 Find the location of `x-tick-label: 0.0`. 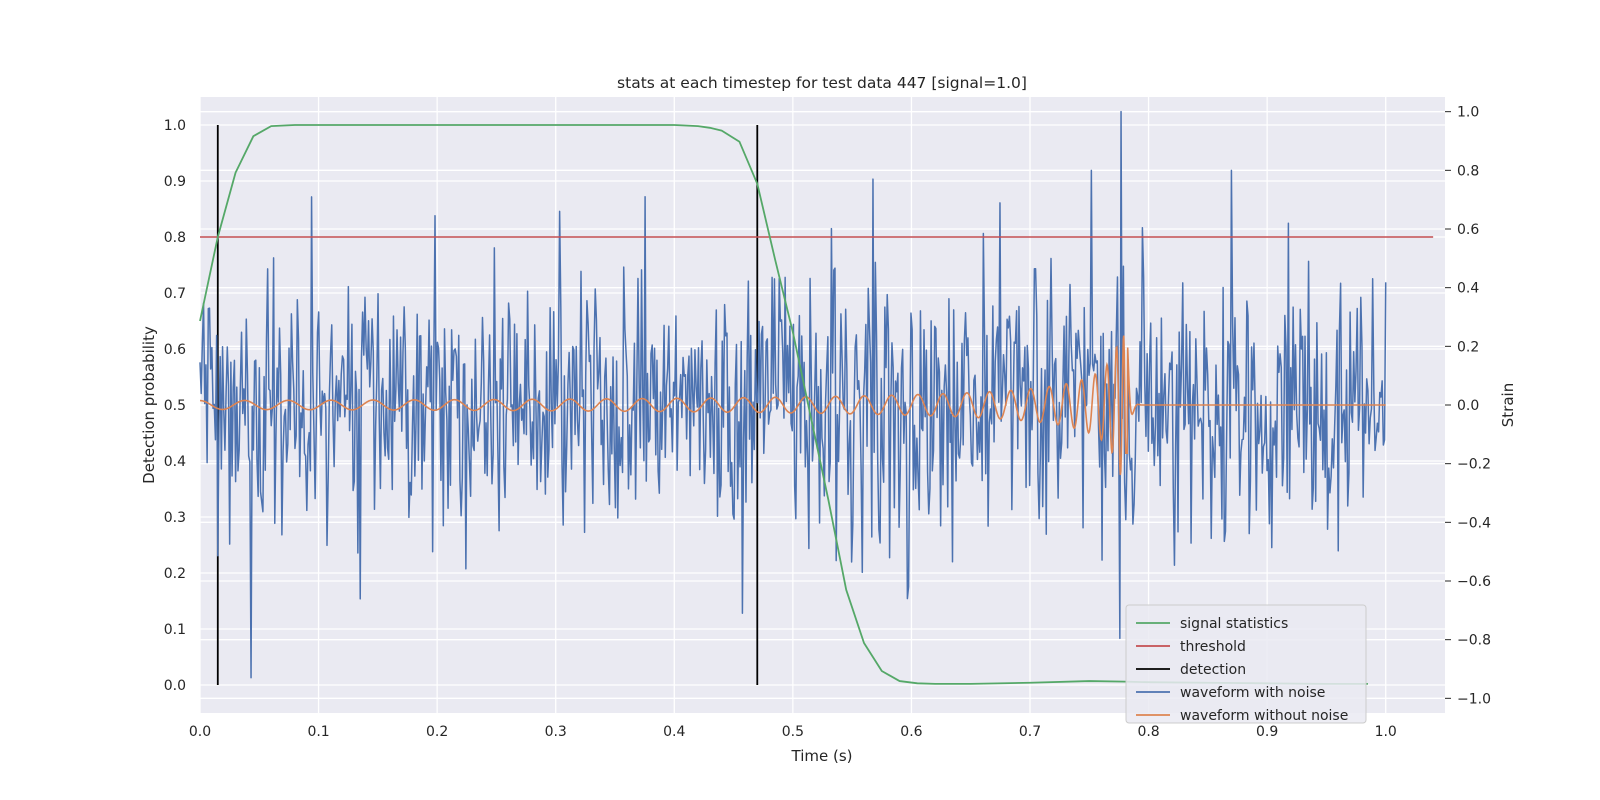

x-tick-label: 0.0 is located at coordinates (200, 732).